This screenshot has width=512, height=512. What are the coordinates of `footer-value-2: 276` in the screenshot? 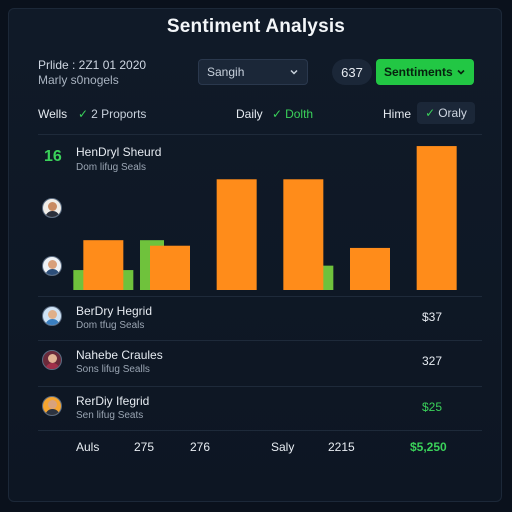 It's located at (200, 447).